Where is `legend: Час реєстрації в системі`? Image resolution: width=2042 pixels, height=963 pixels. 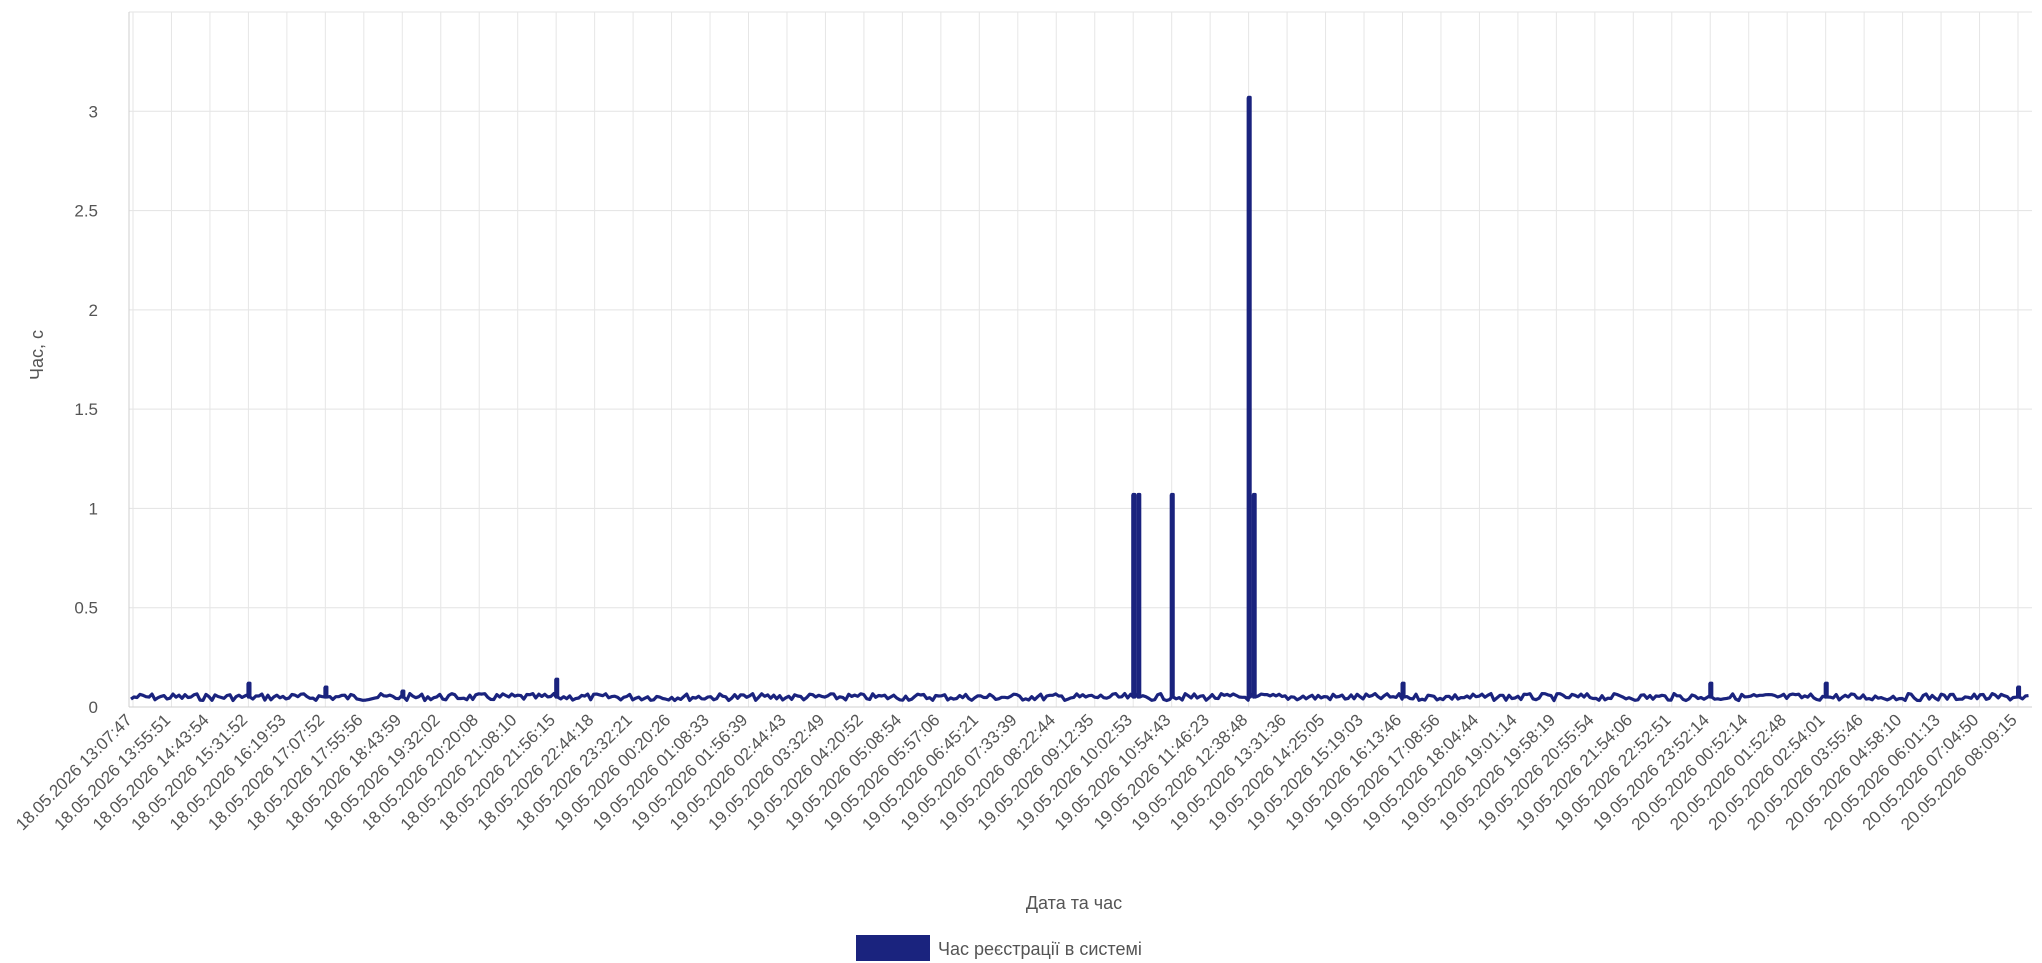 legend: Час реєстрації в системі is located at coordinates (999, 948).